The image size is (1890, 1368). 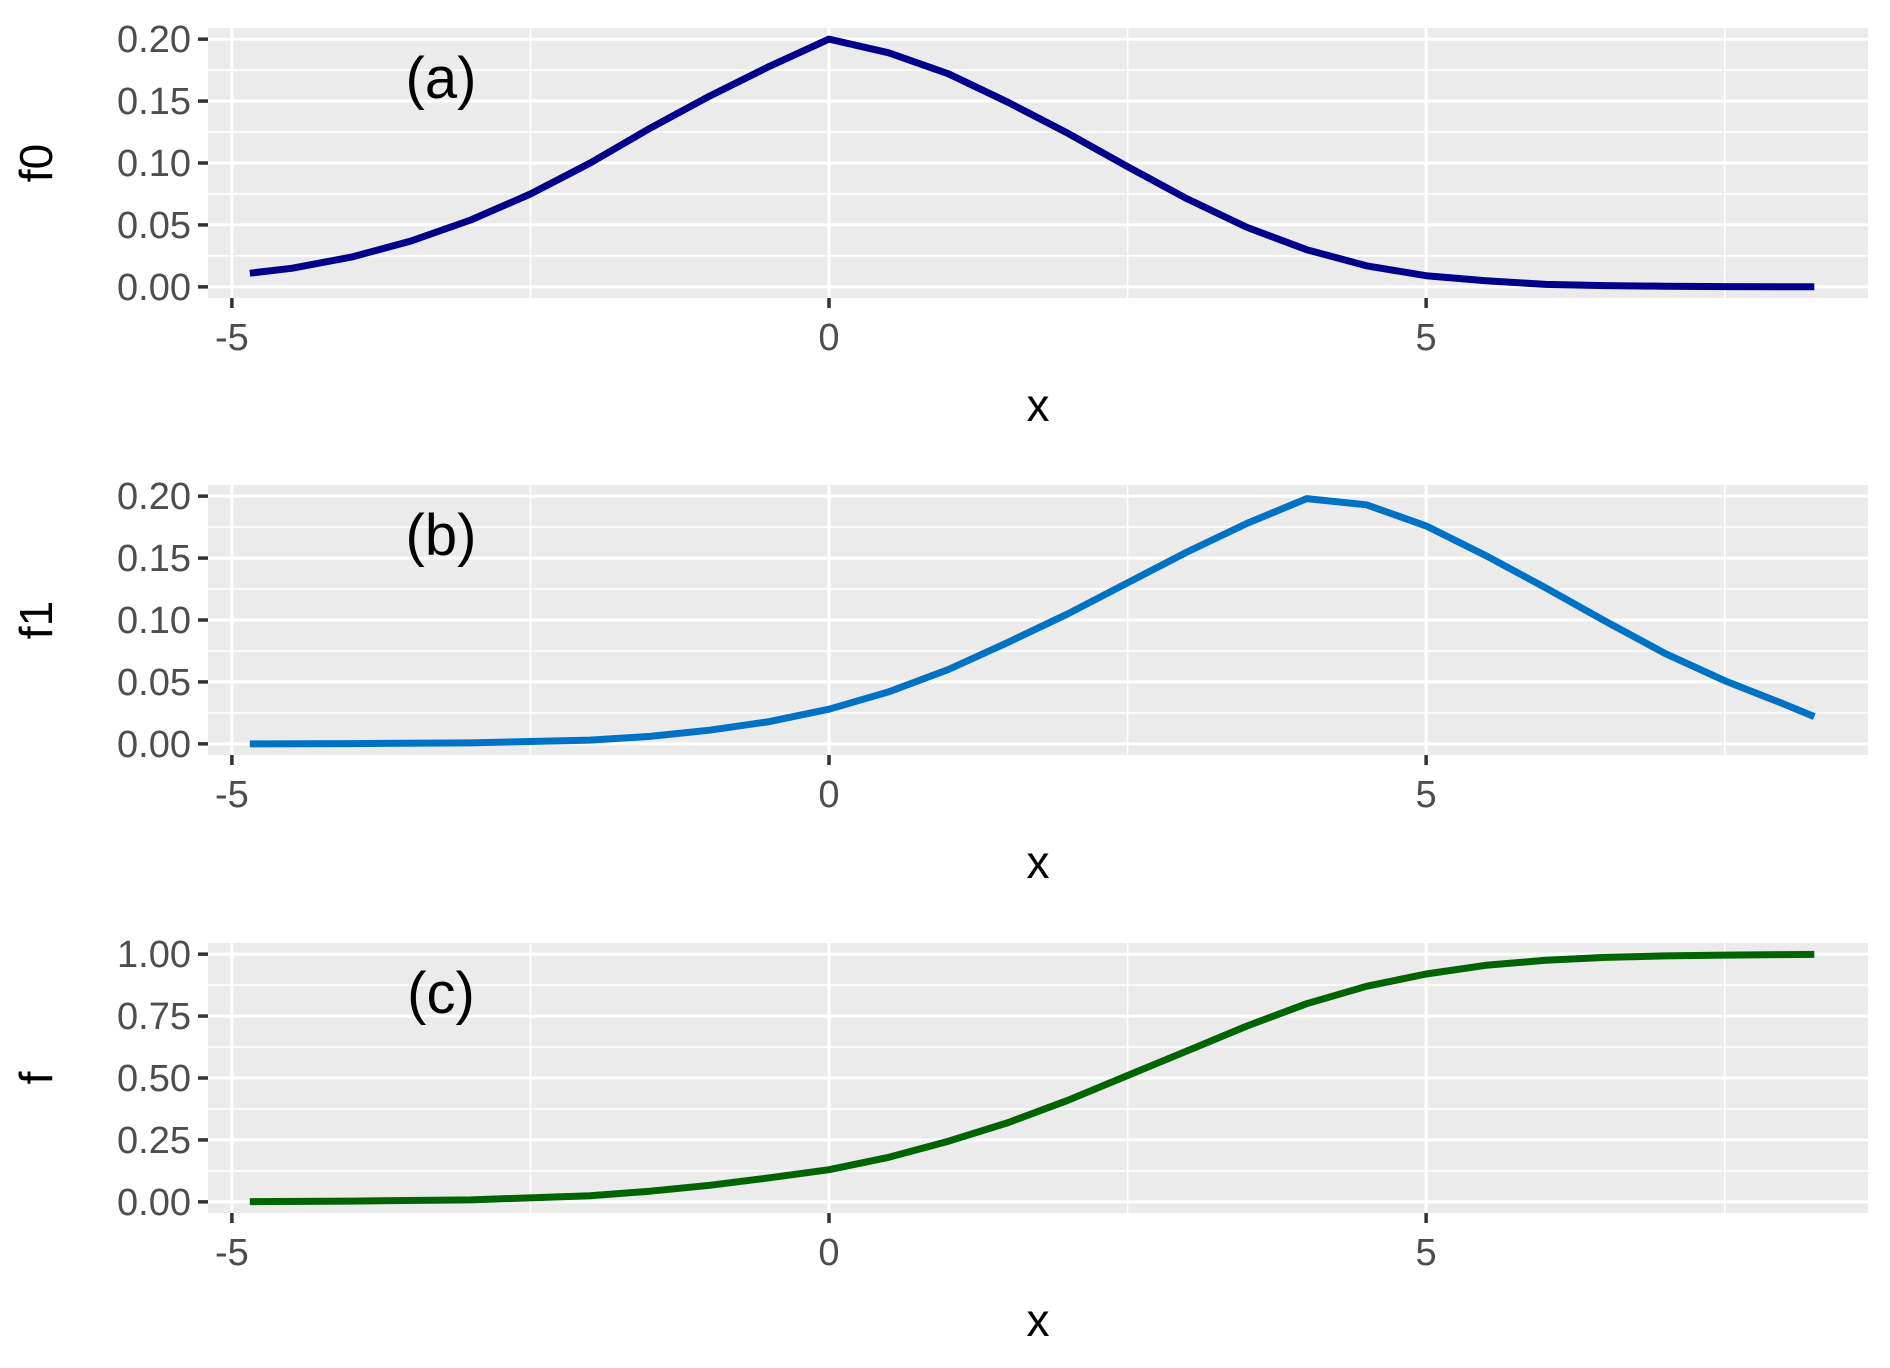 I want to click on y-tick-label: 1.00, so click(x=154, y=955).